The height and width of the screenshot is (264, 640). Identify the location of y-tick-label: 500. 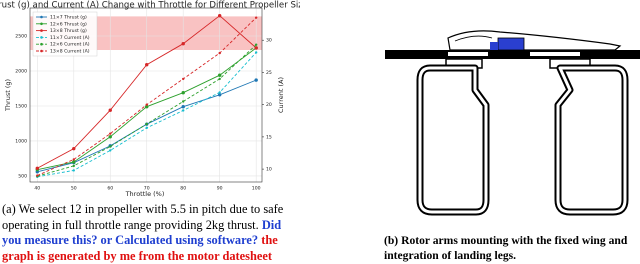
(22, 176).